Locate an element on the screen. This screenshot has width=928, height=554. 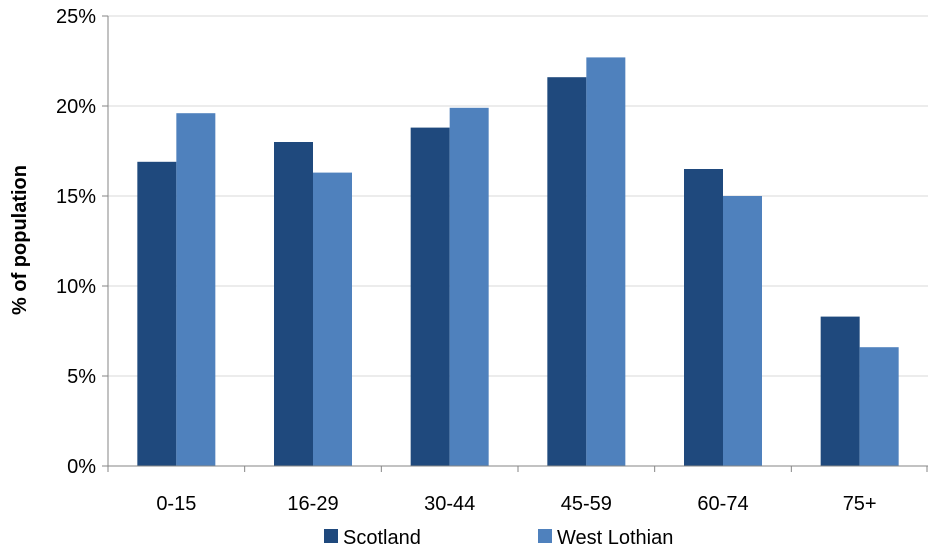
y-tick-label: 15% is located at coordinates (76, 197).